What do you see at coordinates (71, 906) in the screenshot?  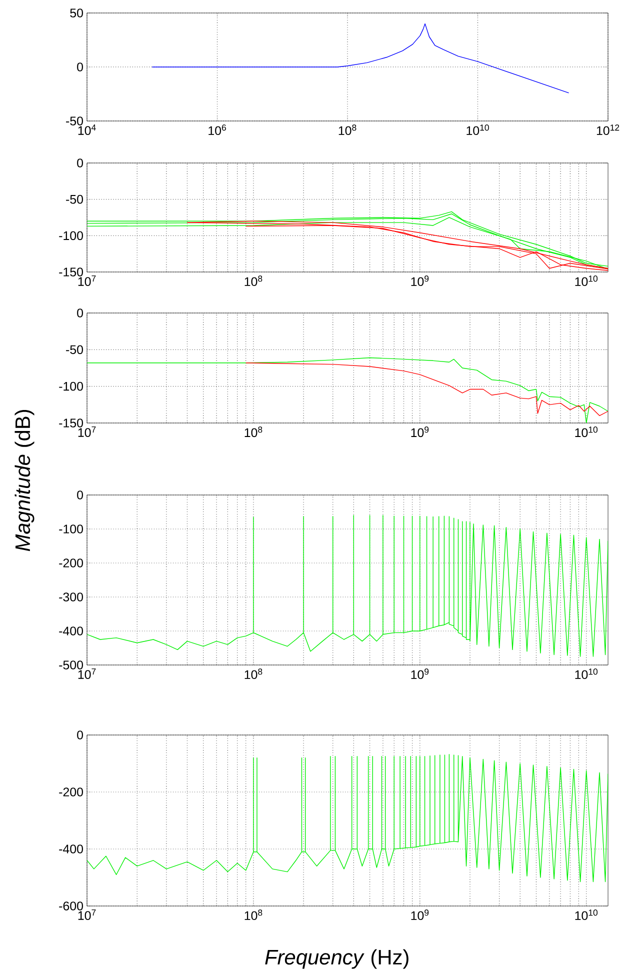 I see `y-tick-label: -600` at bounding box center [71, 906].